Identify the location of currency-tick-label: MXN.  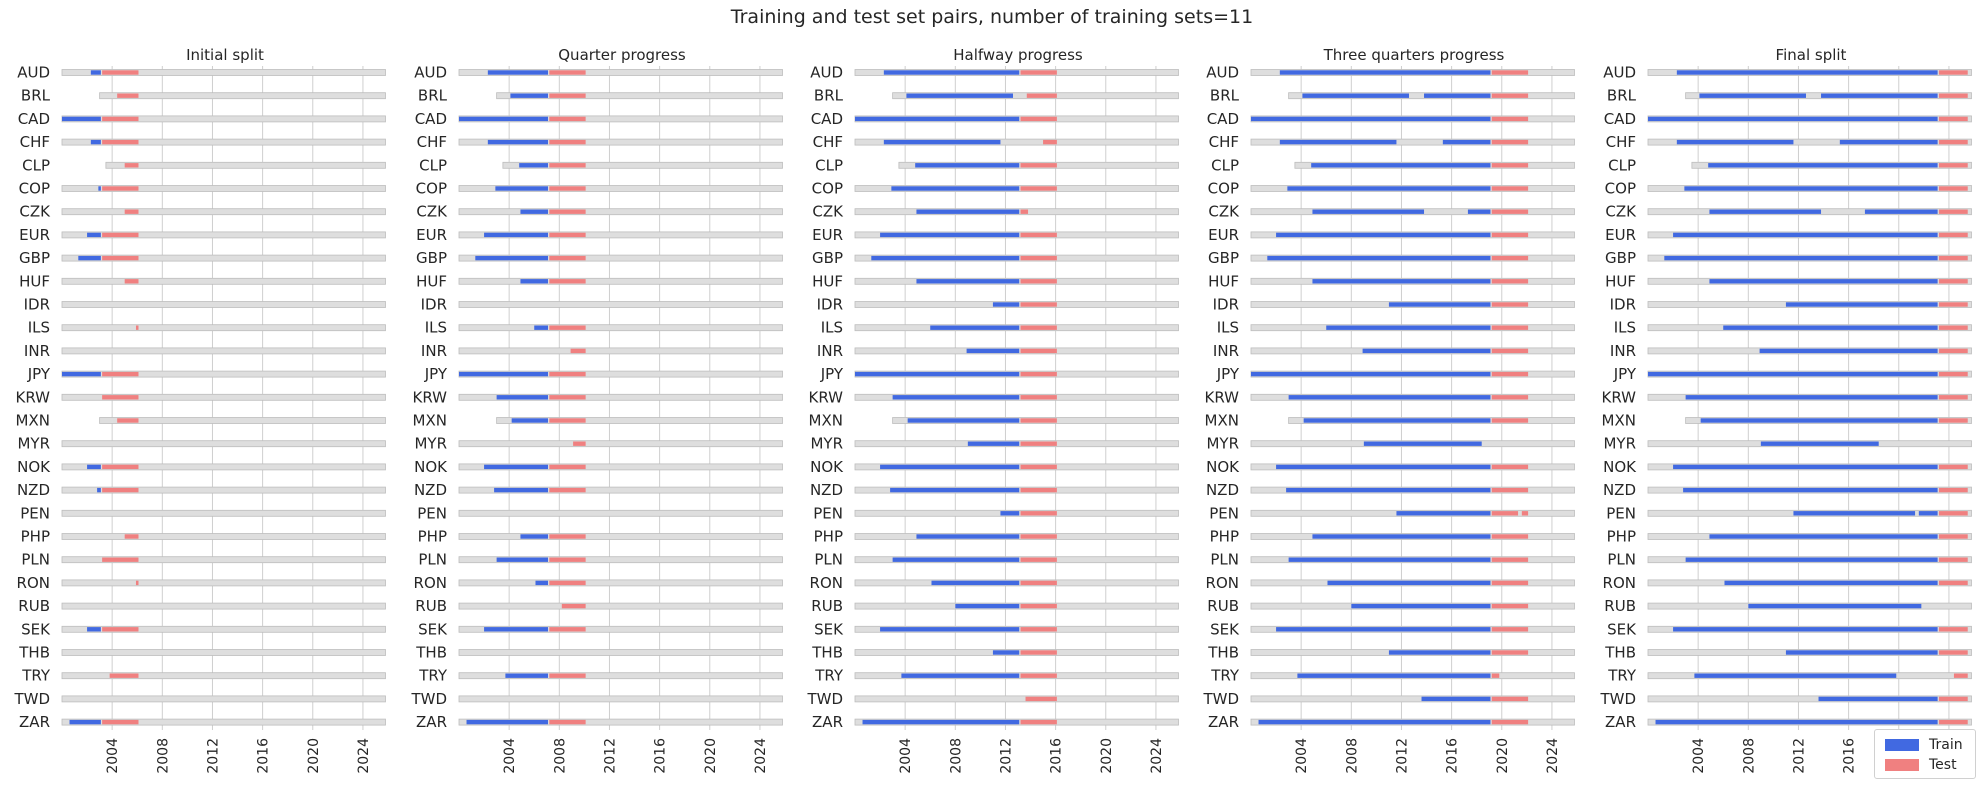
(33, 421).